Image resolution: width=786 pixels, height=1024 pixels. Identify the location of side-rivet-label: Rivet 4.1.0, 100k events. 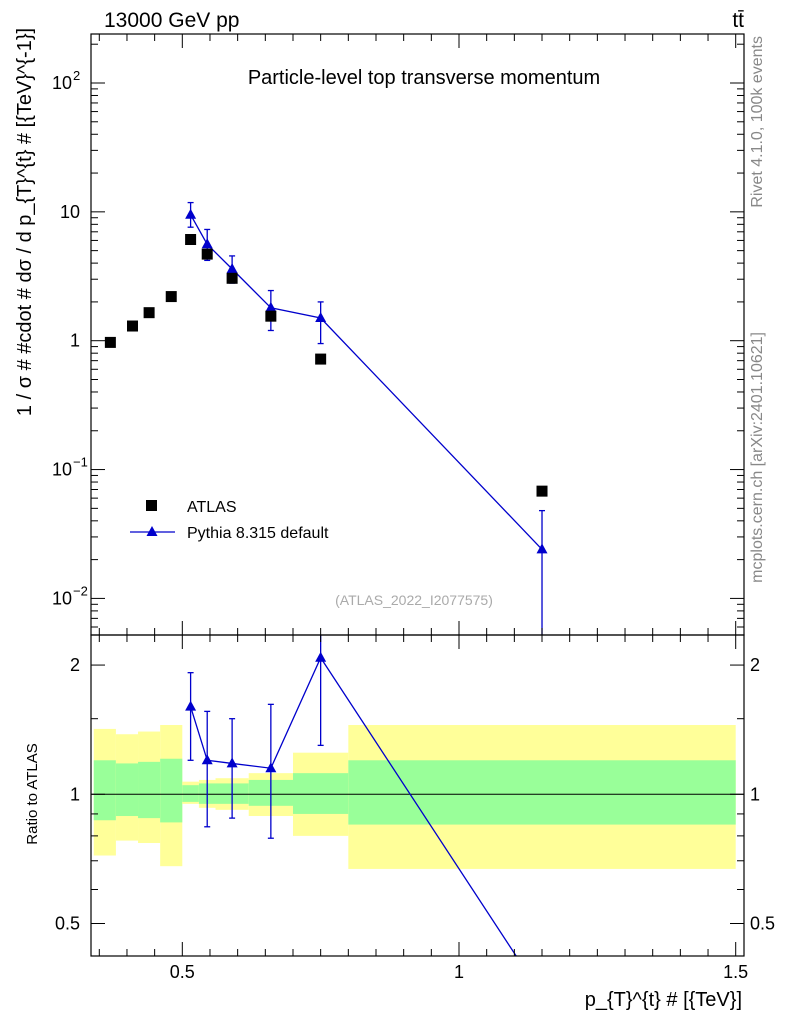
(757, 122).